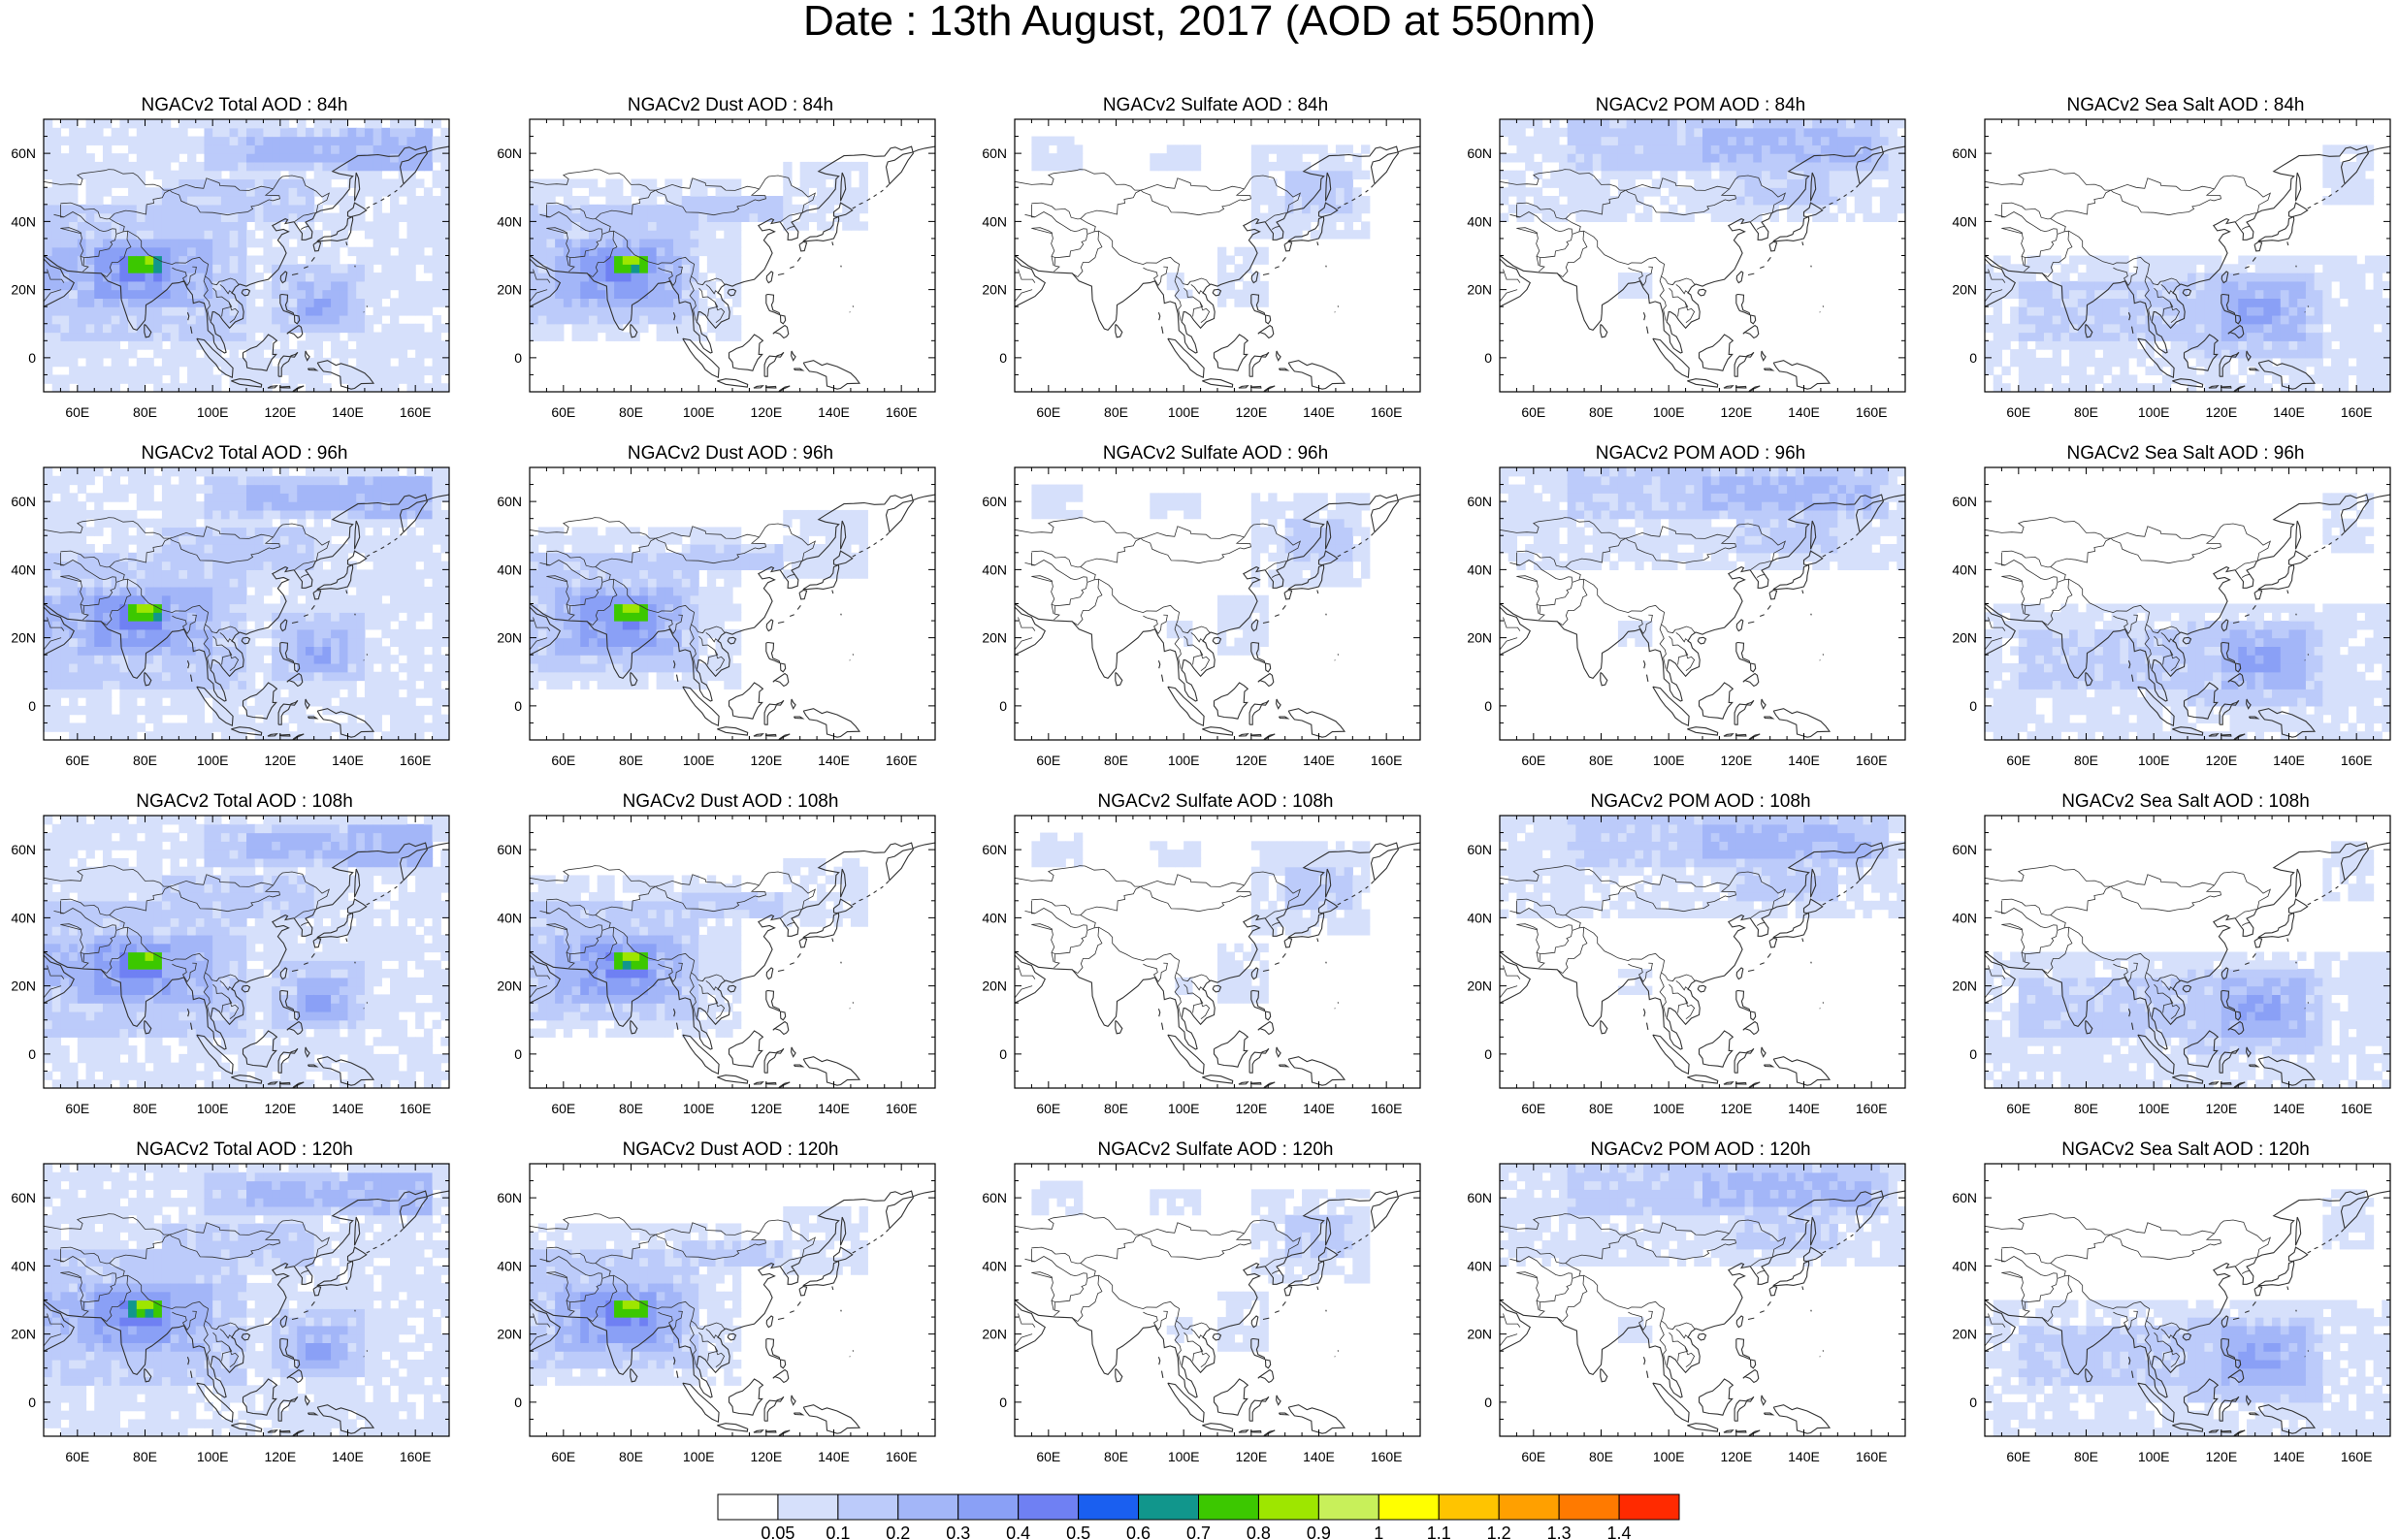  What do you see at coordinates (2185, 105) in the screenshot?
I see `panel-title: NGACv2 Sea Salt AOD : 84h` at bounding box center [2185, 105].